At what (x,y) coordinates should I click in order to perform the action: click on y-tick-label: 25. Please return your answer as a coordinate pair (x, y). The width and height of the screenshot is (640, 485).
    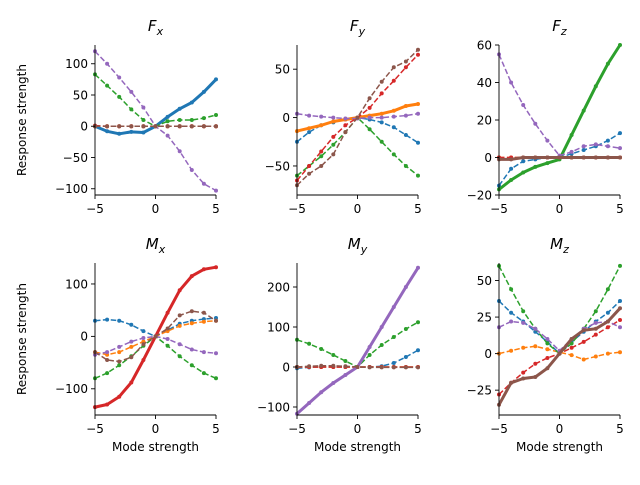
    Looking at the image, I should click on (484, 317).